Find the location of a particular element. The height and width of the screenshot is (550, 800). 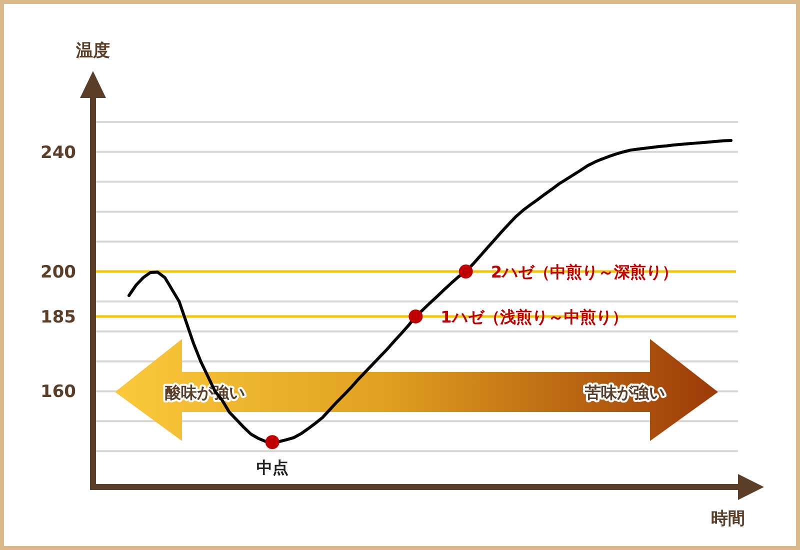

ref-line-label: 185 is located at coordinates (58, 317).